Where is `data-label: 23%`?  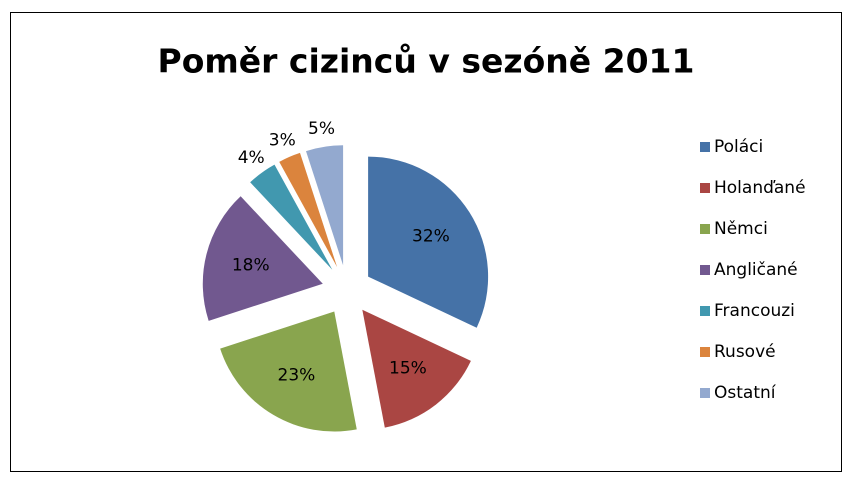 data-label: 23% is located at coordinates (297, 376).